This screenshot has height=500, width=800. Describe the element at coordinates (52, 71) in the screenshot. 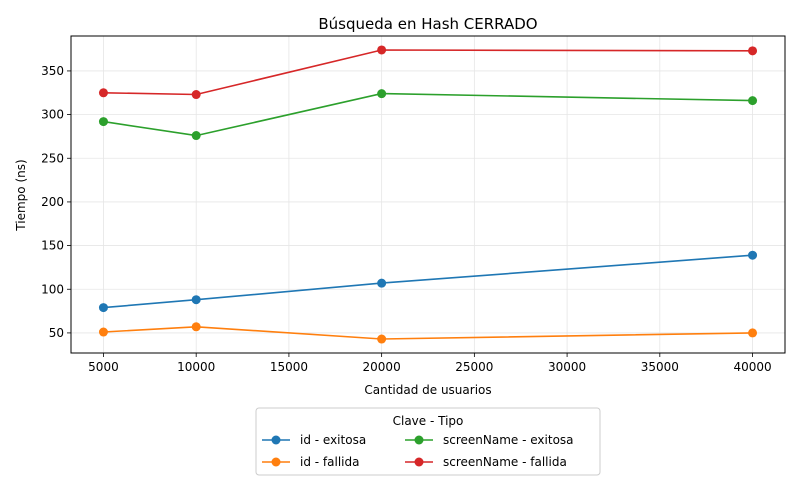

I see `y-tick-label: 350` at that location.